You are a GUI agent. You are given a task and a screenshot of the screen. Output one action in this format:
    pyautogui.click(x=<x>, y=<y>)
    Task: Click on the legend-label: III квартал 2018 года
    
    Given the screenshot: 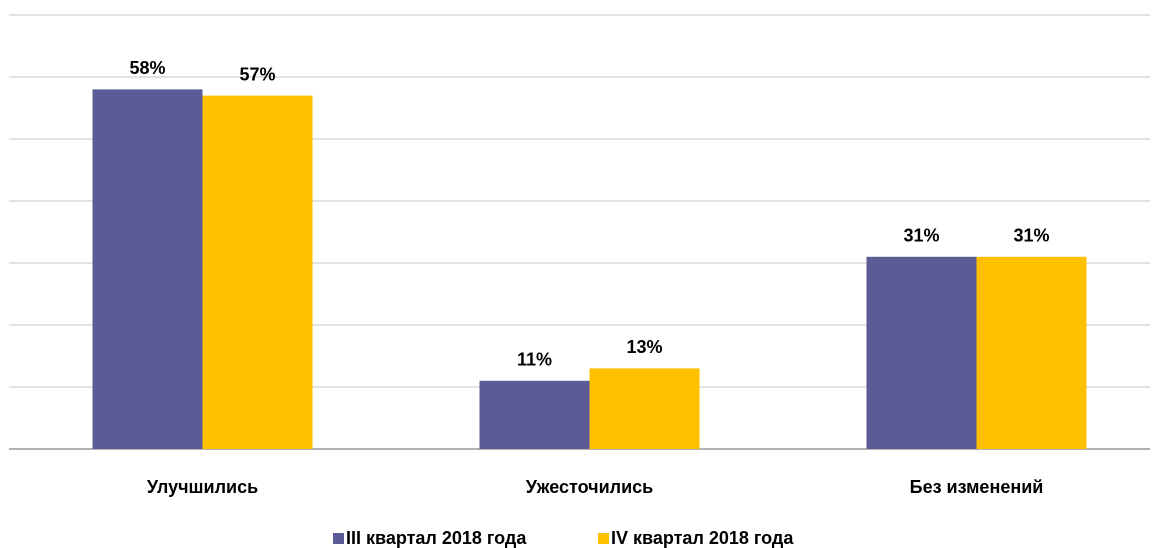 What is the action you would take?
    pyautogui.click(x=436, y=538)
    